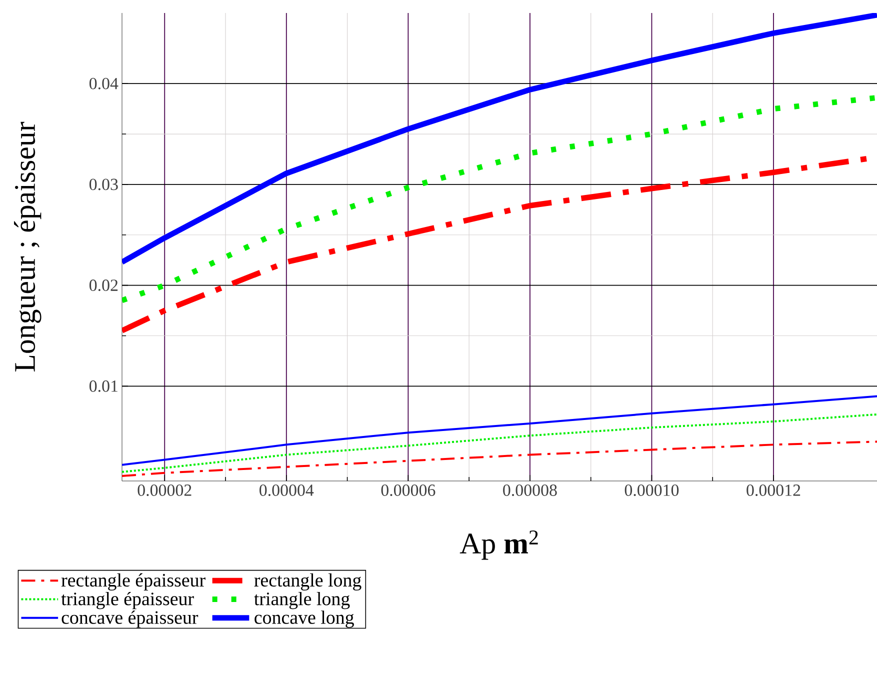  What do you see at coordinates (103, 84) in the screenshot?
I see `y-tick-label: 0.04` at bounding box center [103, 84].